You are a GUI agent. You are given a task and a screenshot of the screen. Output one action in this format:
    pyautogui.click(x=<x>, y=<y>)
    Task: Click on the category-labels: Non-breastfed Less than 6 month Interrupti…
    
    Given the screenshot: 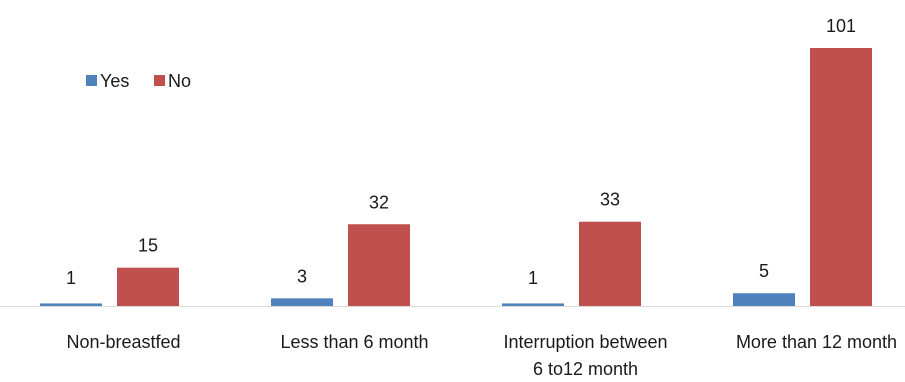 What is the action you would take?
    pyautogui.click(x=481, y=355)
    